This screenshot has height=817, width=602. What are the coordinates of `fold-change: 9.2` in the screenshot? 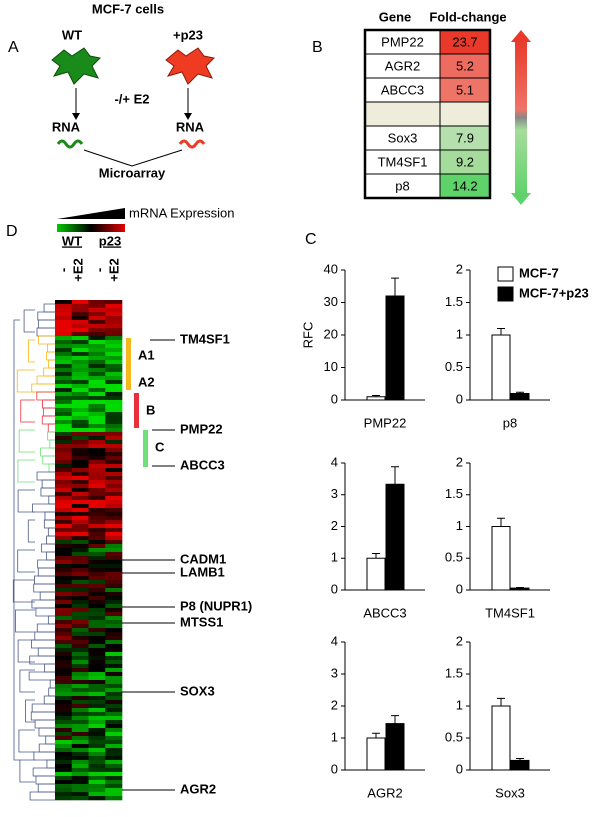 It's located at (465, 161).